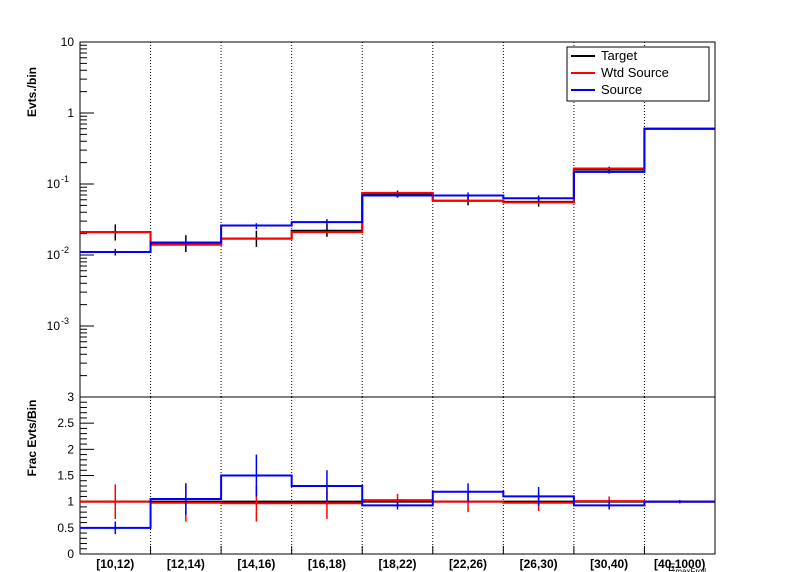  Describe the element at coordinates (609, 564) in the screenshot. I see `x-tick-label: [30,40)` at that location.